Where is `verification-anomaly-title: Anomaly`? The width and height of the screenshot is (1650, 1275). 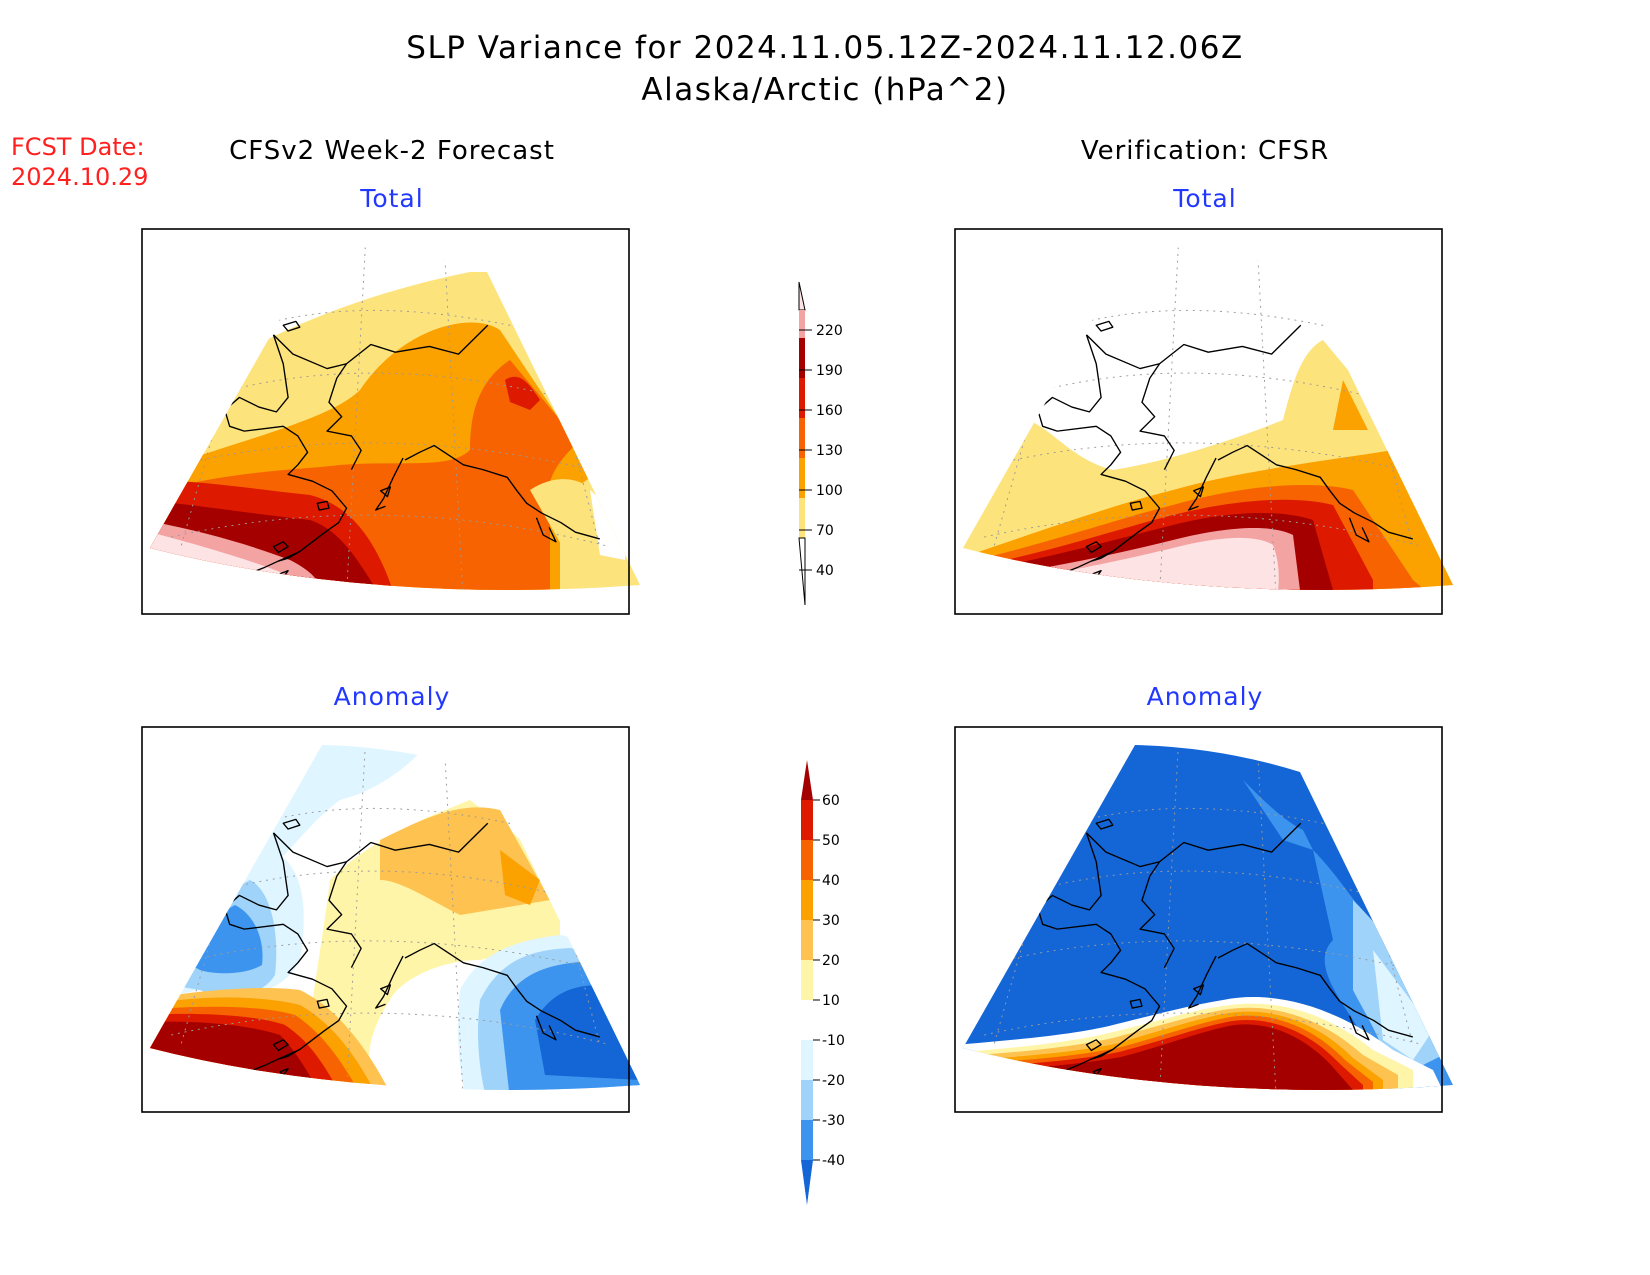 verification-anomaly-title: Anomaly is located at coordinates (1205, 696).